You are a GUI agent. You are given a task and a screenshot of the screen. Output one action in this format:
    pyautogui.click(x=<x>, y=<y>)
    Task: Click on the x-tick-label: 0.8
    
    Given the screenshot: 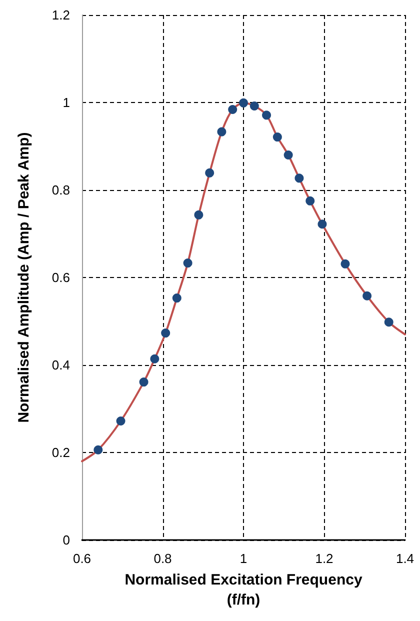 What is the action you would take?
    pyautogui.click(x=163, y=558)
    